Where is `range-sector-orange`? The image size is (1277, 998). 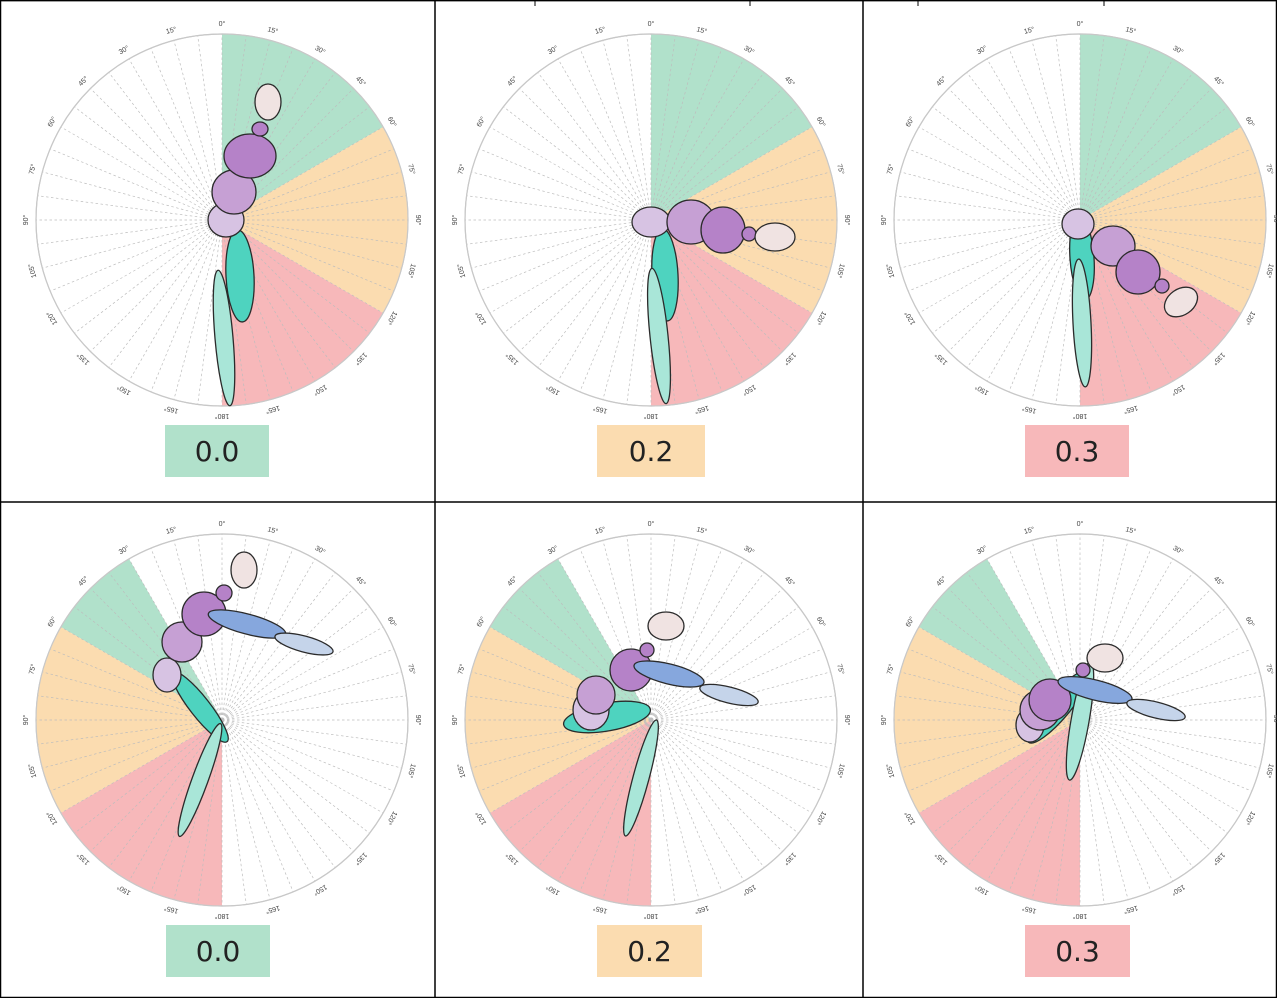
range-sector-orange is located at coordinates (987, 720).